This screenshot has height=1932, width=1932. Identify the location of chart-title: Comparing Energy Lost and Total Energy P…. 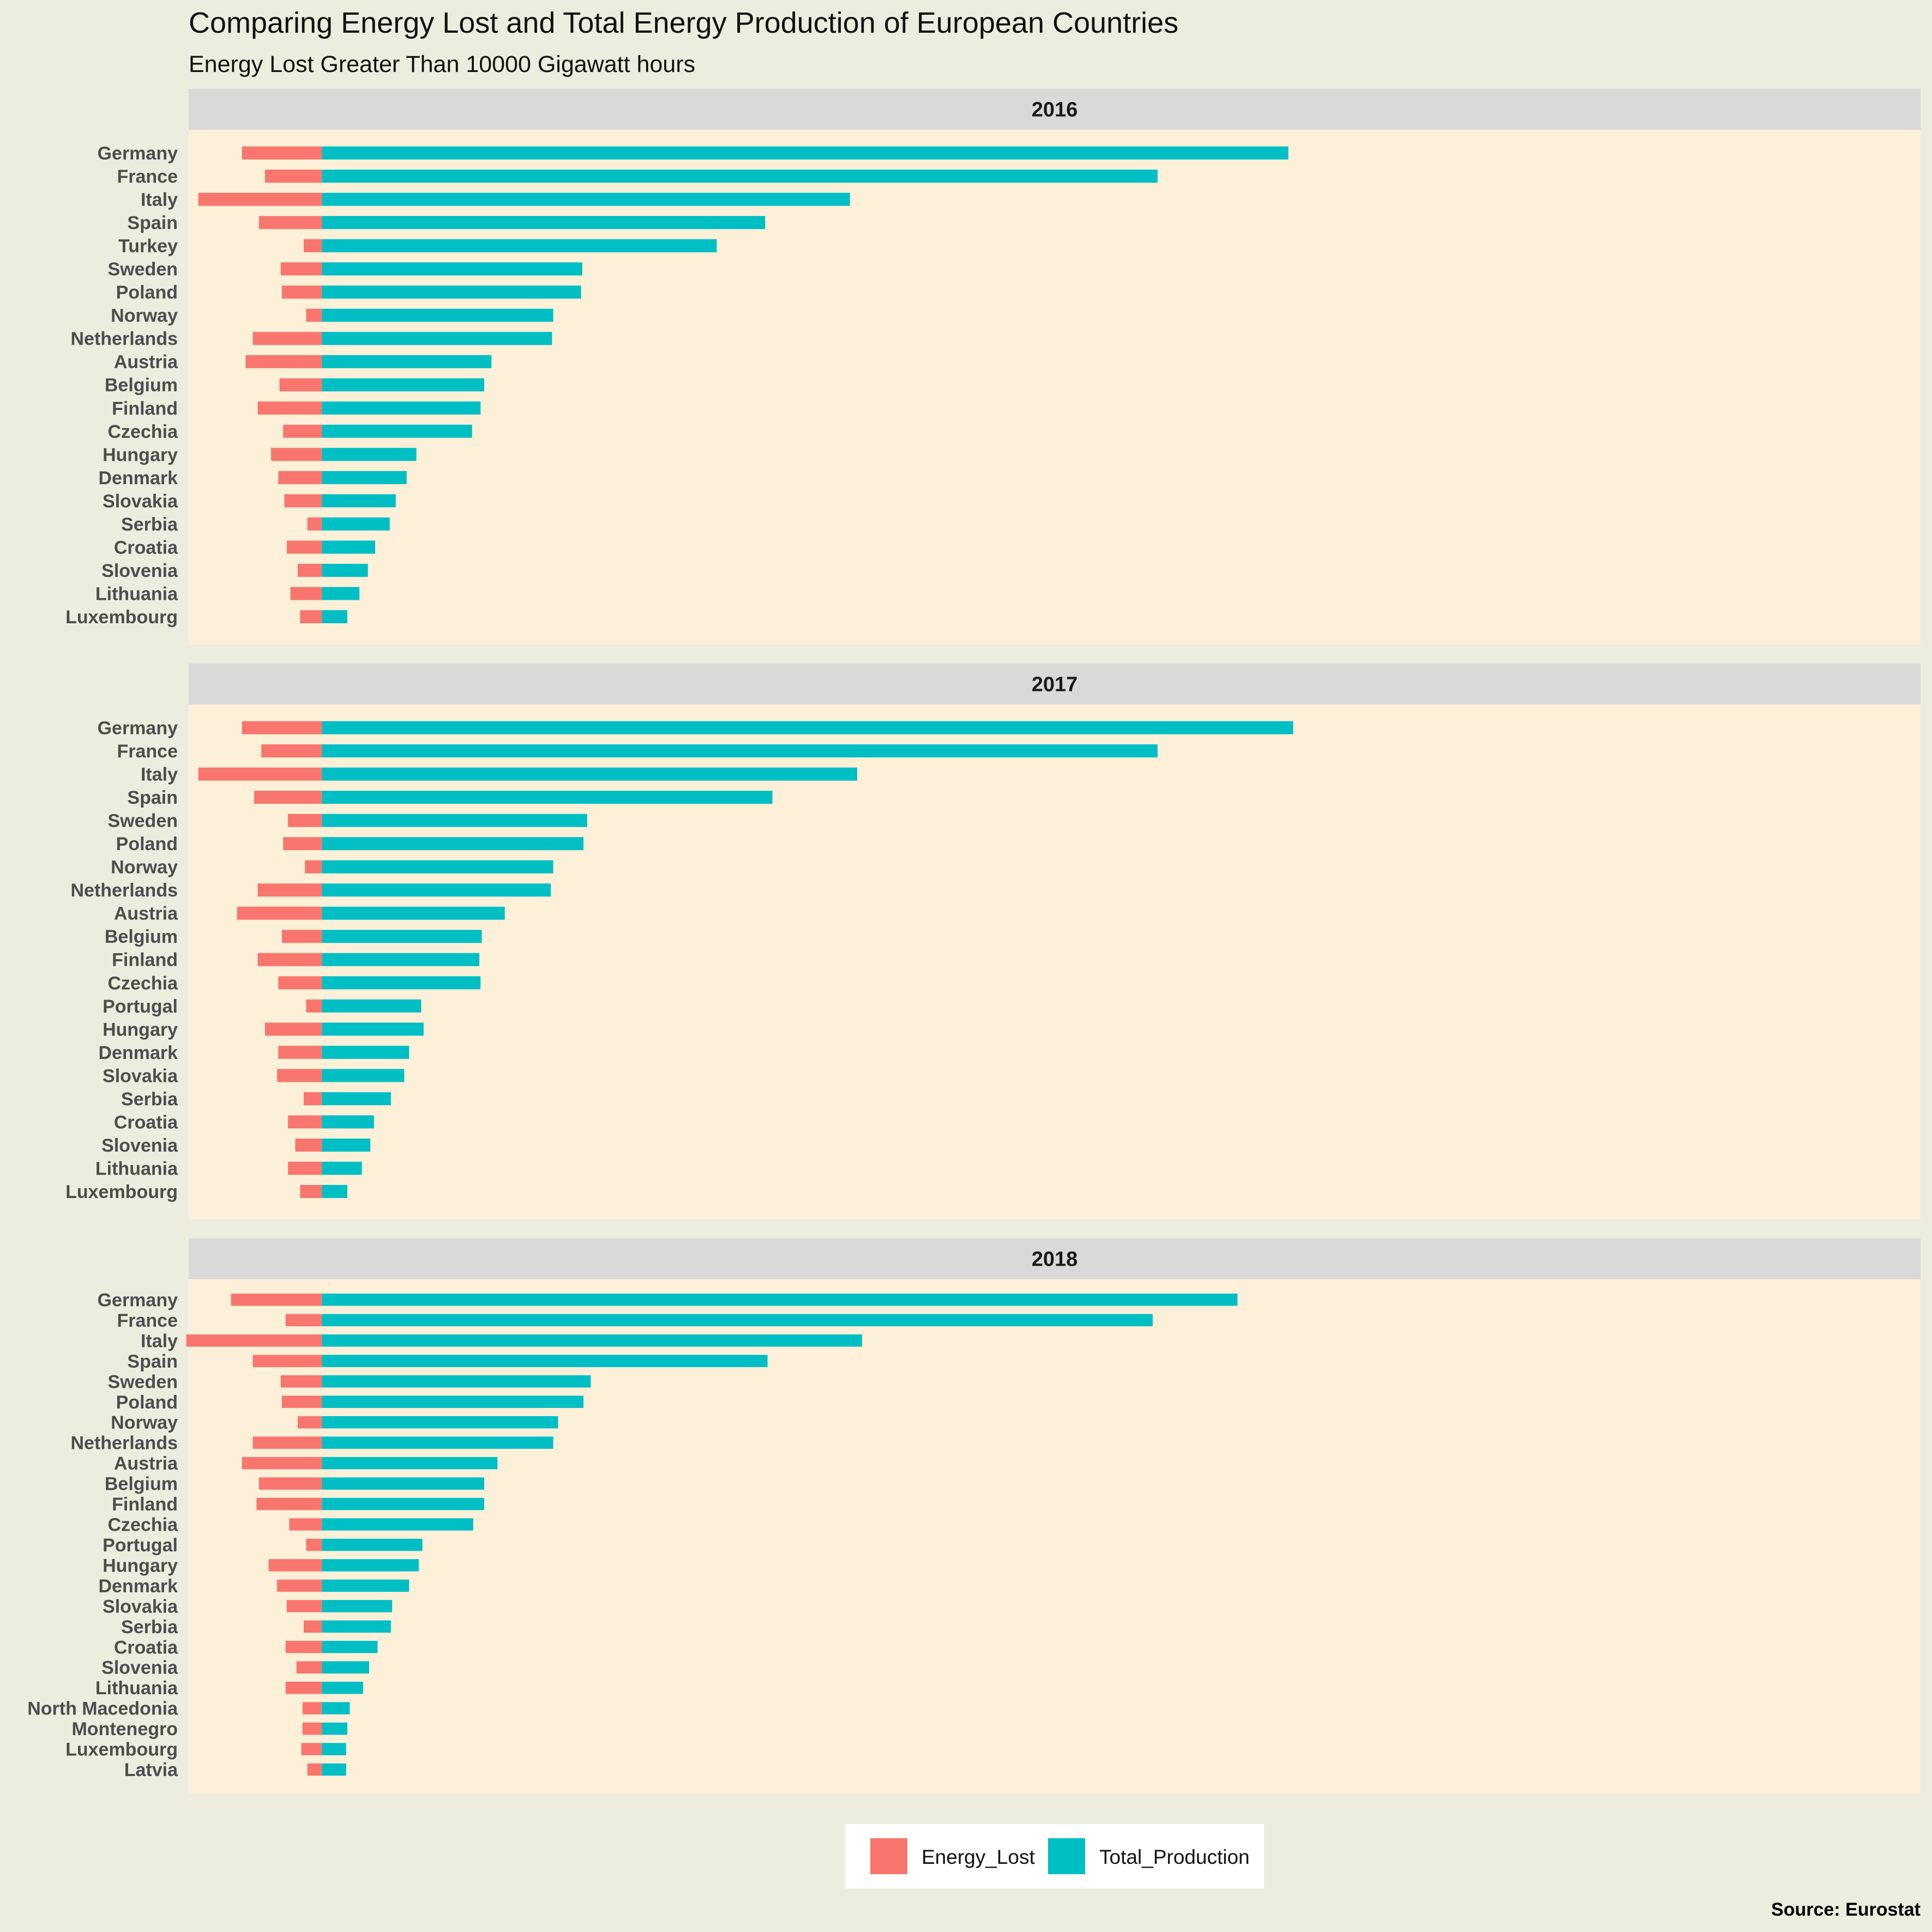
(683, 23).